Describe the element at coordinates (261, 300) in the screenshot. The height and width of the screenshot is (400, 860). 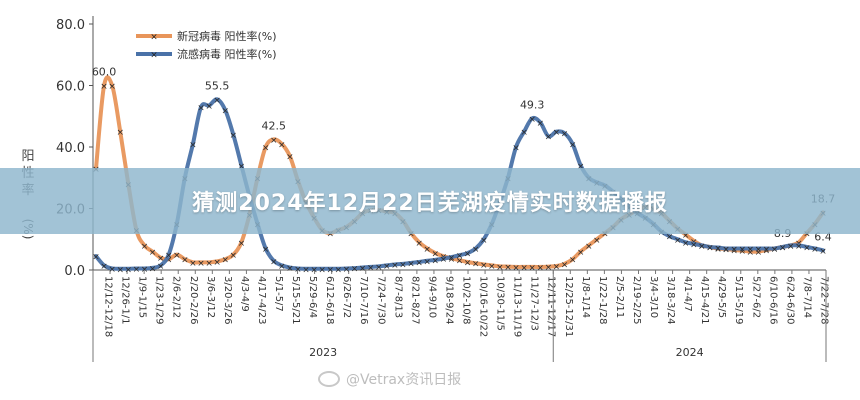
I see `x-tick-label: 4/17-4/23` at that location.